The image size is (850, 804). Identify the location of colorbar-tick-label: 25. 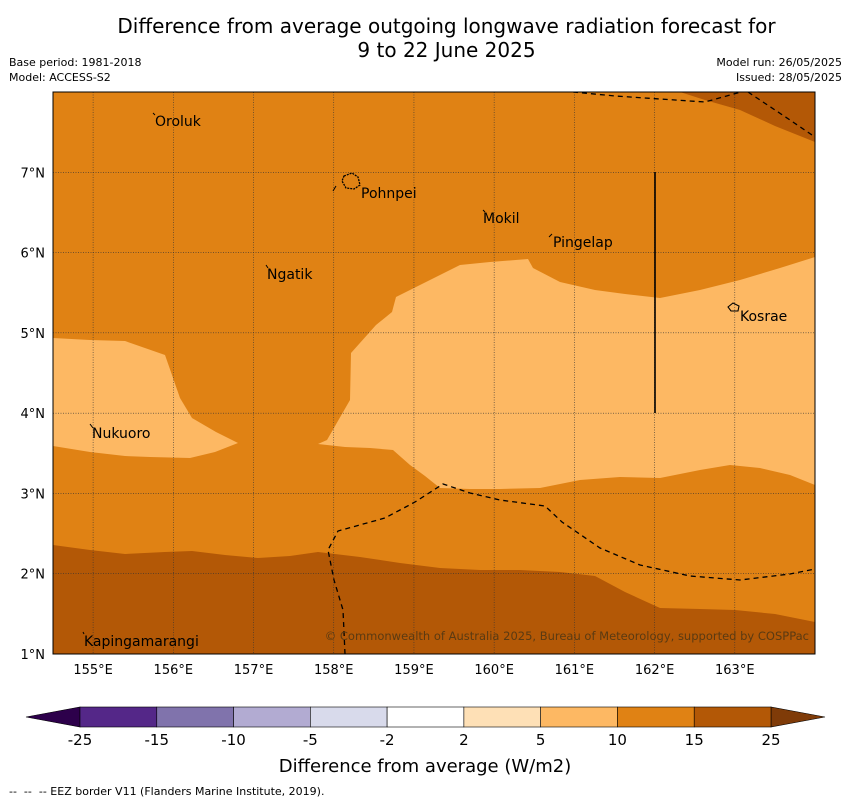
(770, 740).